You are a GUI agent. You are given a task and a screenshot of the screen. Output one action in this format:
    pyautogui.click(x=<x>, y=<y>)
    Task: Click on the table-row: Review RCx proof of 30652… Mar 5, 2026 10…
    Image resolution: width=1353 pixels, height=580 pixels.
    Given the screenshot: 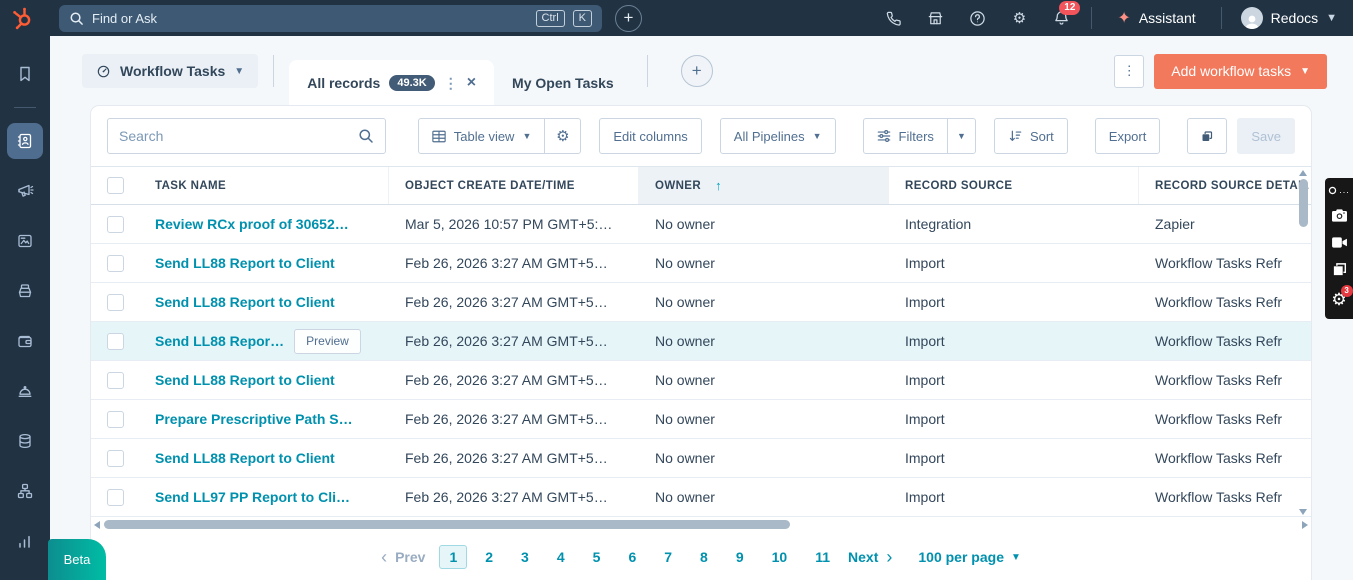 What is the action you would take?
    pyautogui.click(x=701, y=224)
    